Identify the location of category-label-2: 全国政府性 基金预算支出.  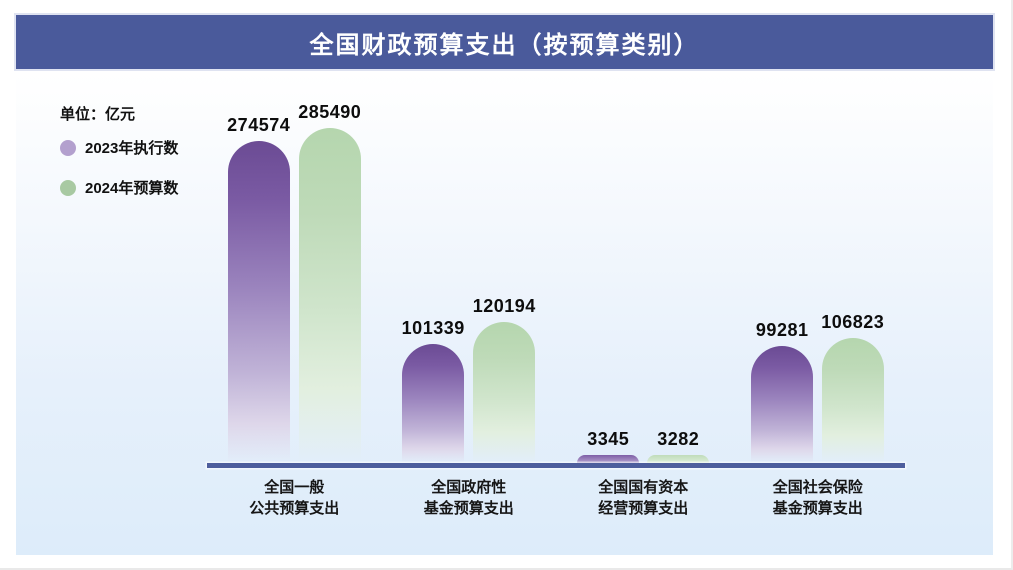
(468, 498).